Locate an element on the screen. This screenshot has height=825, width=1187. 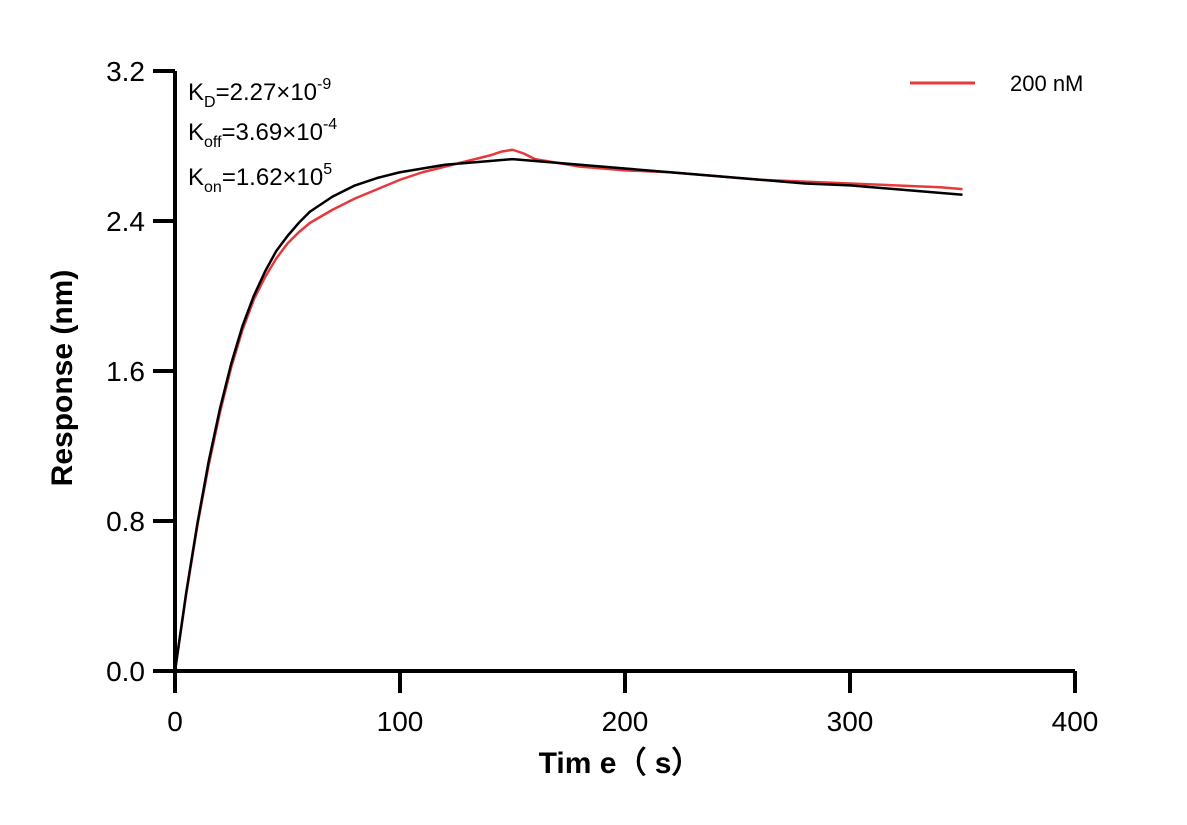
x-tick-label: 200 is located at coordinates (625, 721).